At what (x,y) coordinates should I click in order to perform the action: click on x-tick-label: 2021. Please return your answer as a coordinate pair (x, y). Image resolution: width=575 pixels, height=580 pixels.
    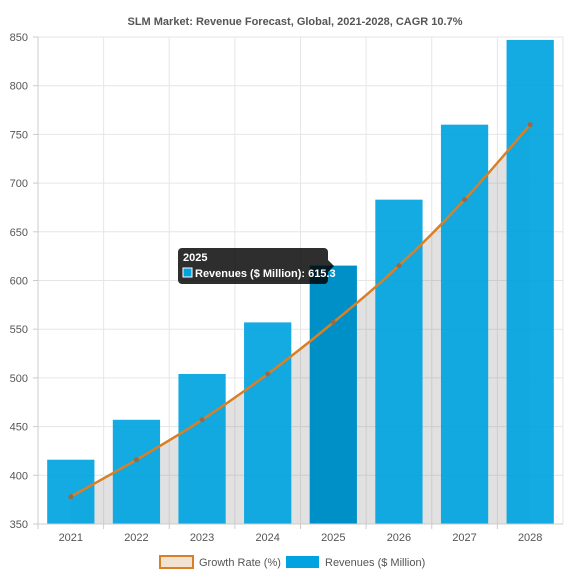
    Looking at the image, I should click on (71, 538).